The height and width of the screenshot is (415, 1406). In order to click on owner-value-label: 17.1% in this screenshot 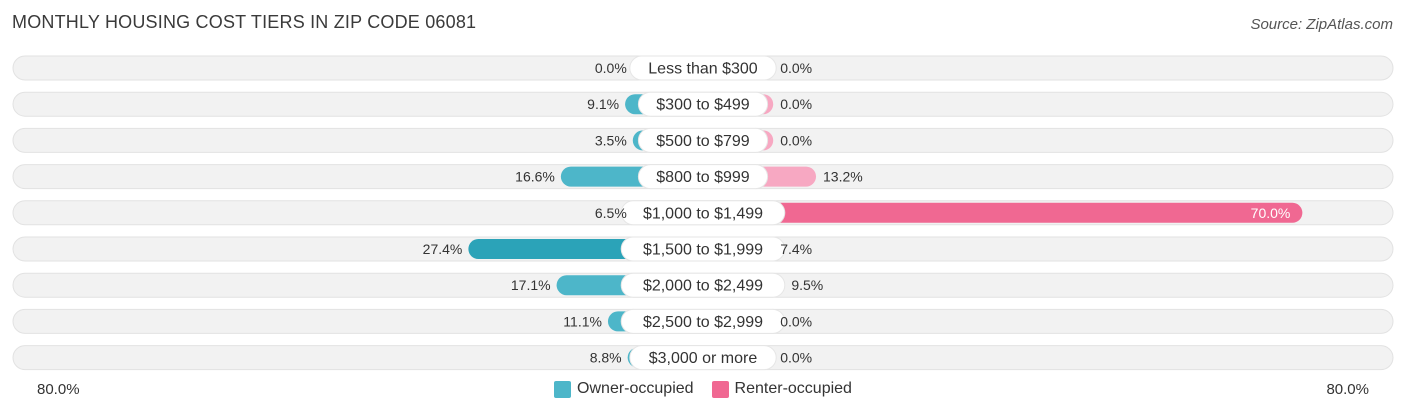, I will do `click(531, 285)`.